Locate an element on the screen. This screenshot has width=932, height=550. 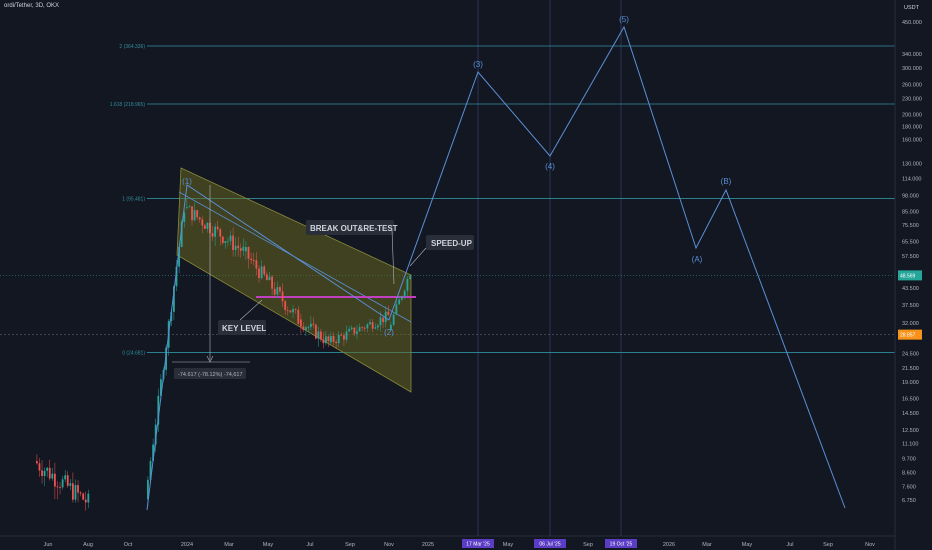
y-tick-label: 450.000 is located at coordinates (912, 23).